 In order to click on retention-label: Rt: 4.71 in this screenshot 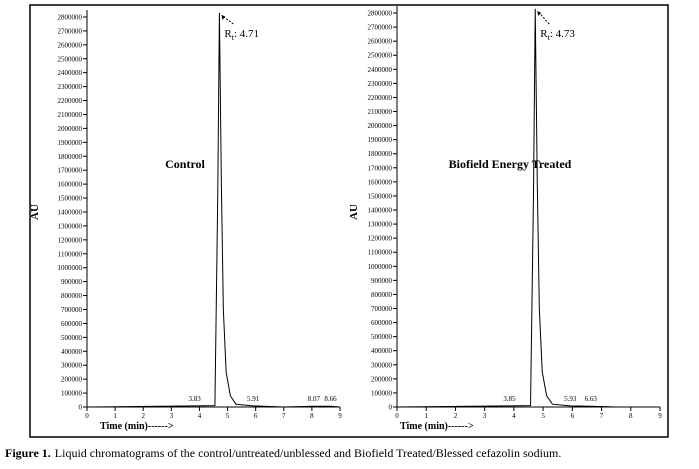, I will do `click(241, 35)`.